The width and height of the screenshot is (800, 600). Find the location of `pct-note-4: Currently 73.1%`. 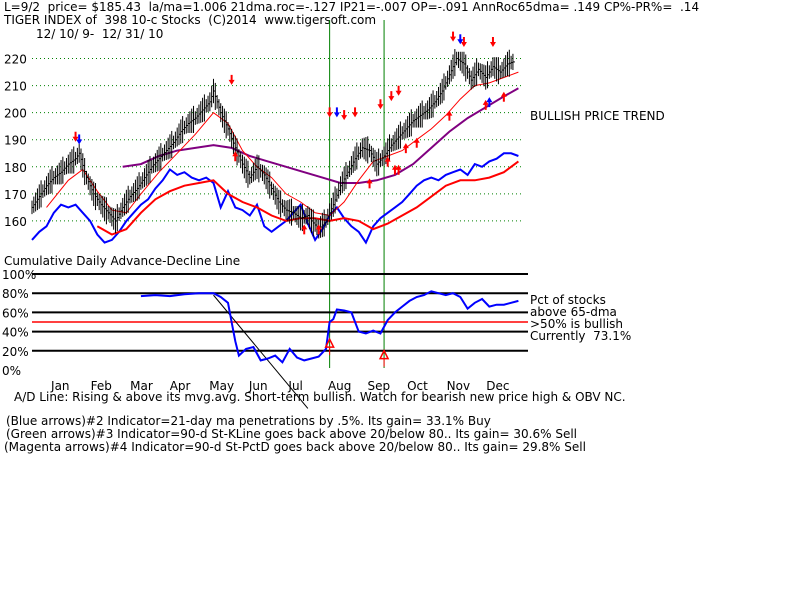

pct-note-4: Currently 73.1% is located at coordinates (581, 336).